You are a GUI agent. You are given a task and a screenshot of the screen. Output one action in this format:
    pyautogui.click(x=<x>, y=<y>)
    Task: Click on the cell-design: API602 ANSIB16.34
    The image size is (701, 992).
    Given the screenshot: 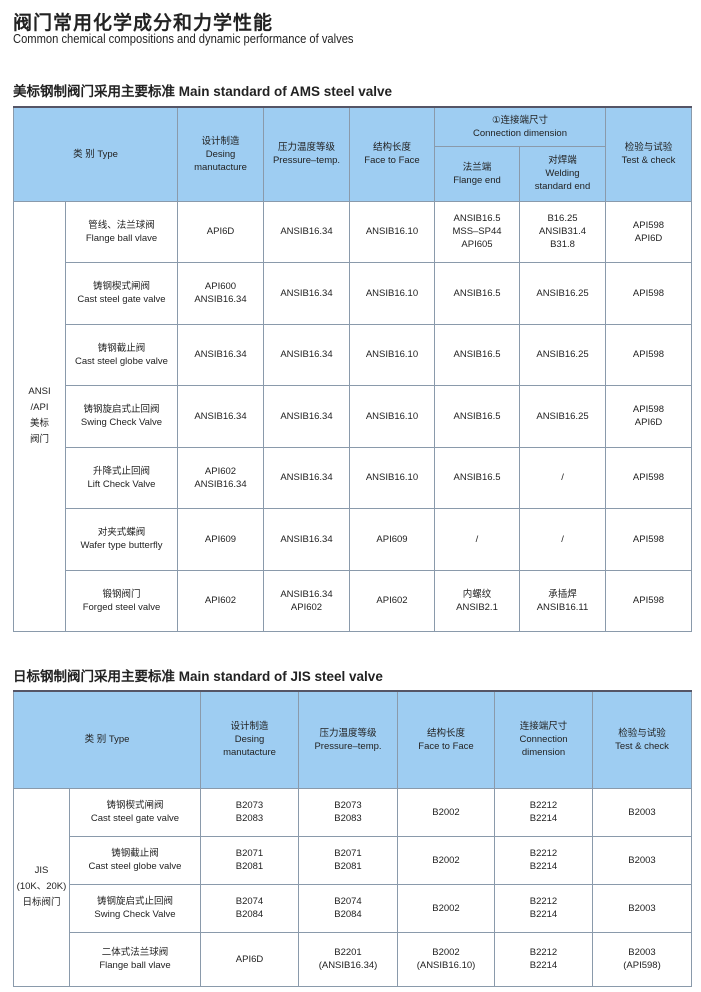 What is the action you would take?
    pyautogui.click(x=220, y=477)
    